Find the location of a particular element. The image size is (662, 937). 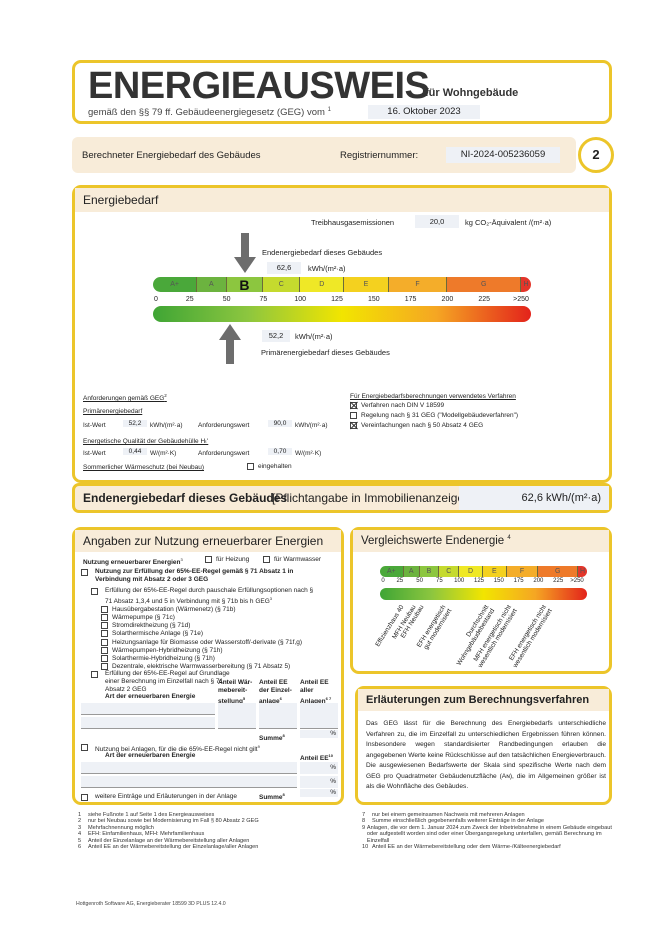

summer-protection-label: Sommerlicher Wärmeschutz (bei Neubau) is located at coordinates (144, 467).